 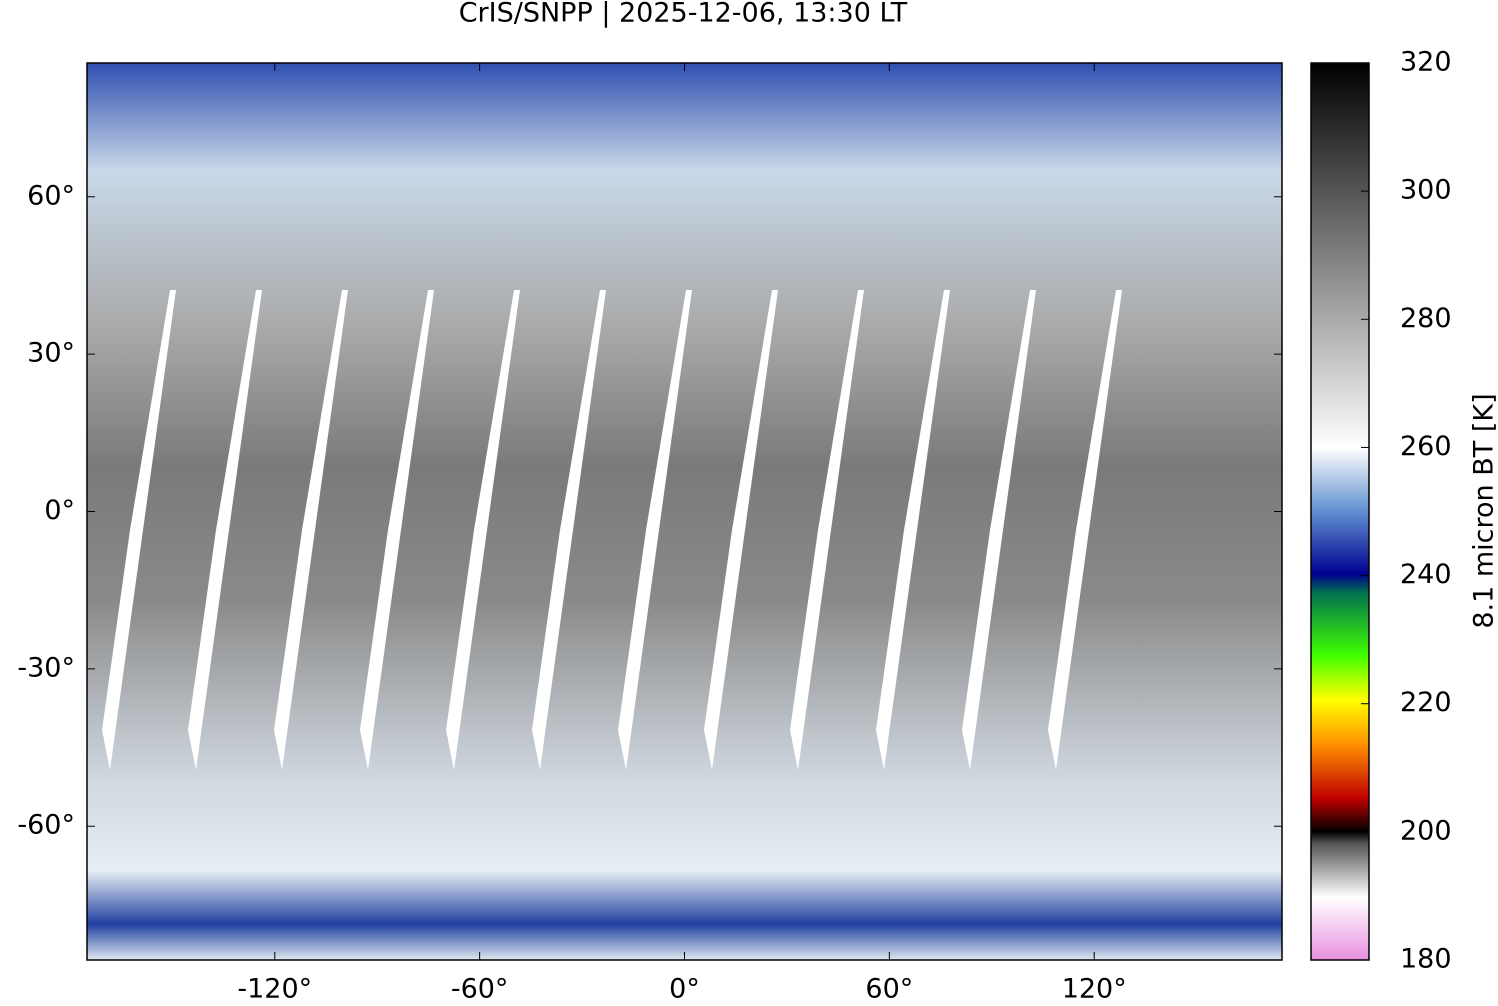 What do you see at coordinates (274, 988) in the screenshot?
I see `x-tick-label: -120°` at bounding box center [274, 988].